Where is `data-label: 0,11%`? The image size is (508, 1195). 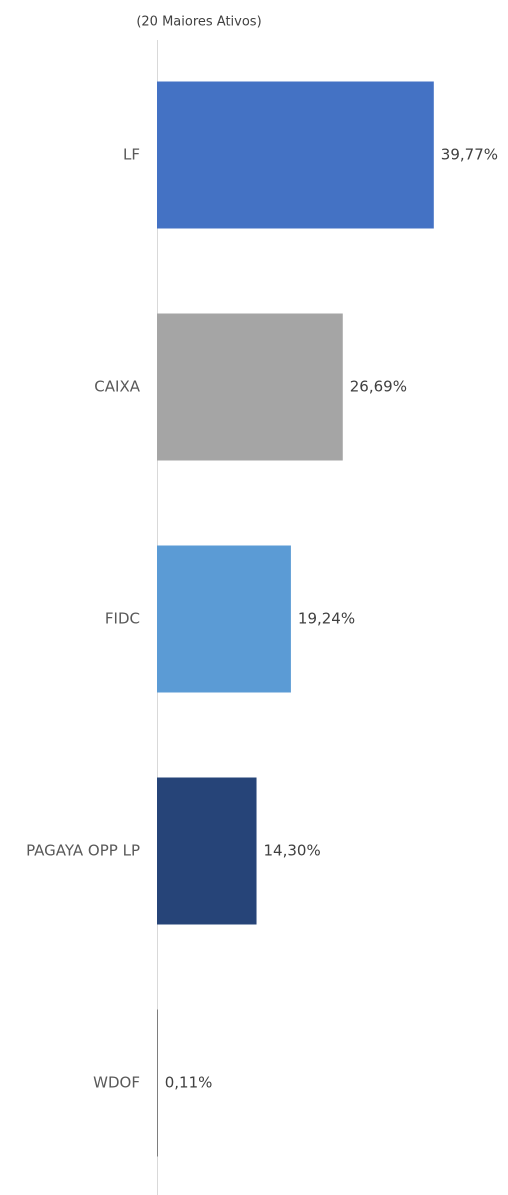 data-label: 0,11% is located at coordinates (189, 1083).